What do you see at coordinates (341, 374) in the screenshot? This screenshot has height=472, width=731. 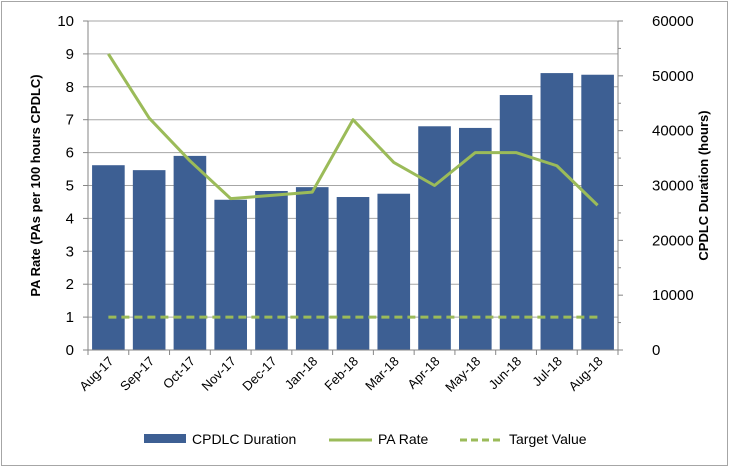 I see `x-tick-label: Feb-18` at bounding box center [341, 374].